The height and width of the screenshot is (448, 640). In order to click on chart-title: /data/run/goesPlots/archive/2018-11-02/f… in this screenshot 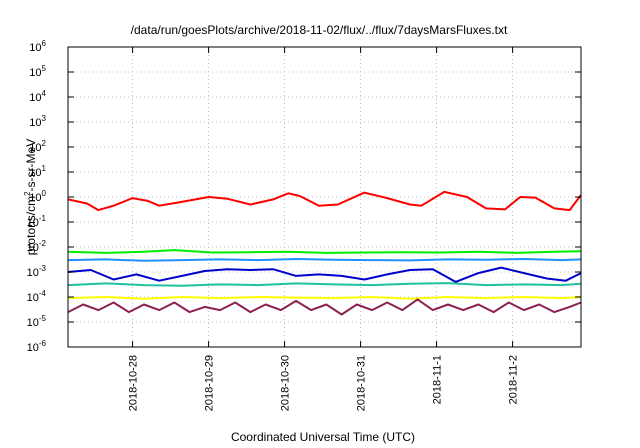, I will do `click(319, 30)`.